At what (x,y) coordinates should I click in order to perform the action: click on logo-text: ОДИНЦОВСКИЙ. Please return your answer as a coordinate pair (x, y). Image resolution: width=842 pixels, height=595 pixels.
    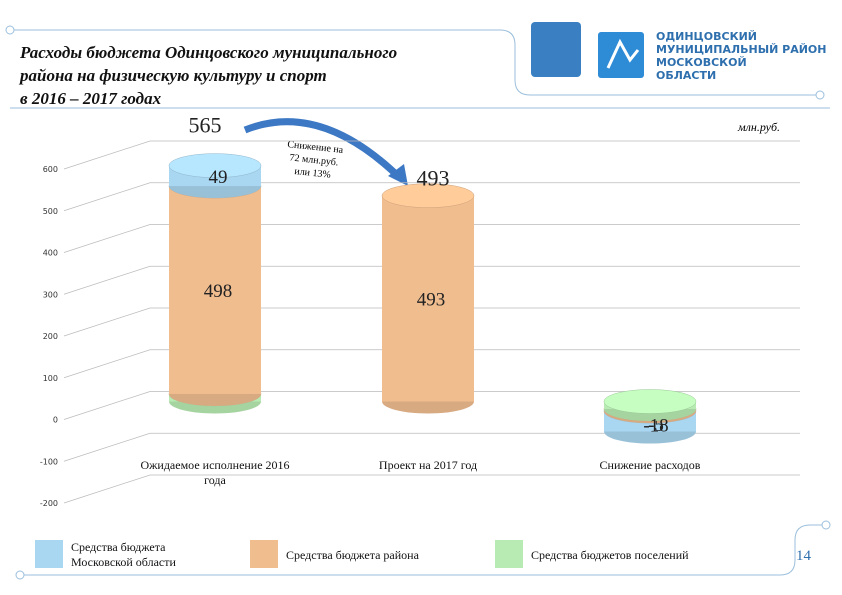
    Looking at the image, I should click on (706, 36).